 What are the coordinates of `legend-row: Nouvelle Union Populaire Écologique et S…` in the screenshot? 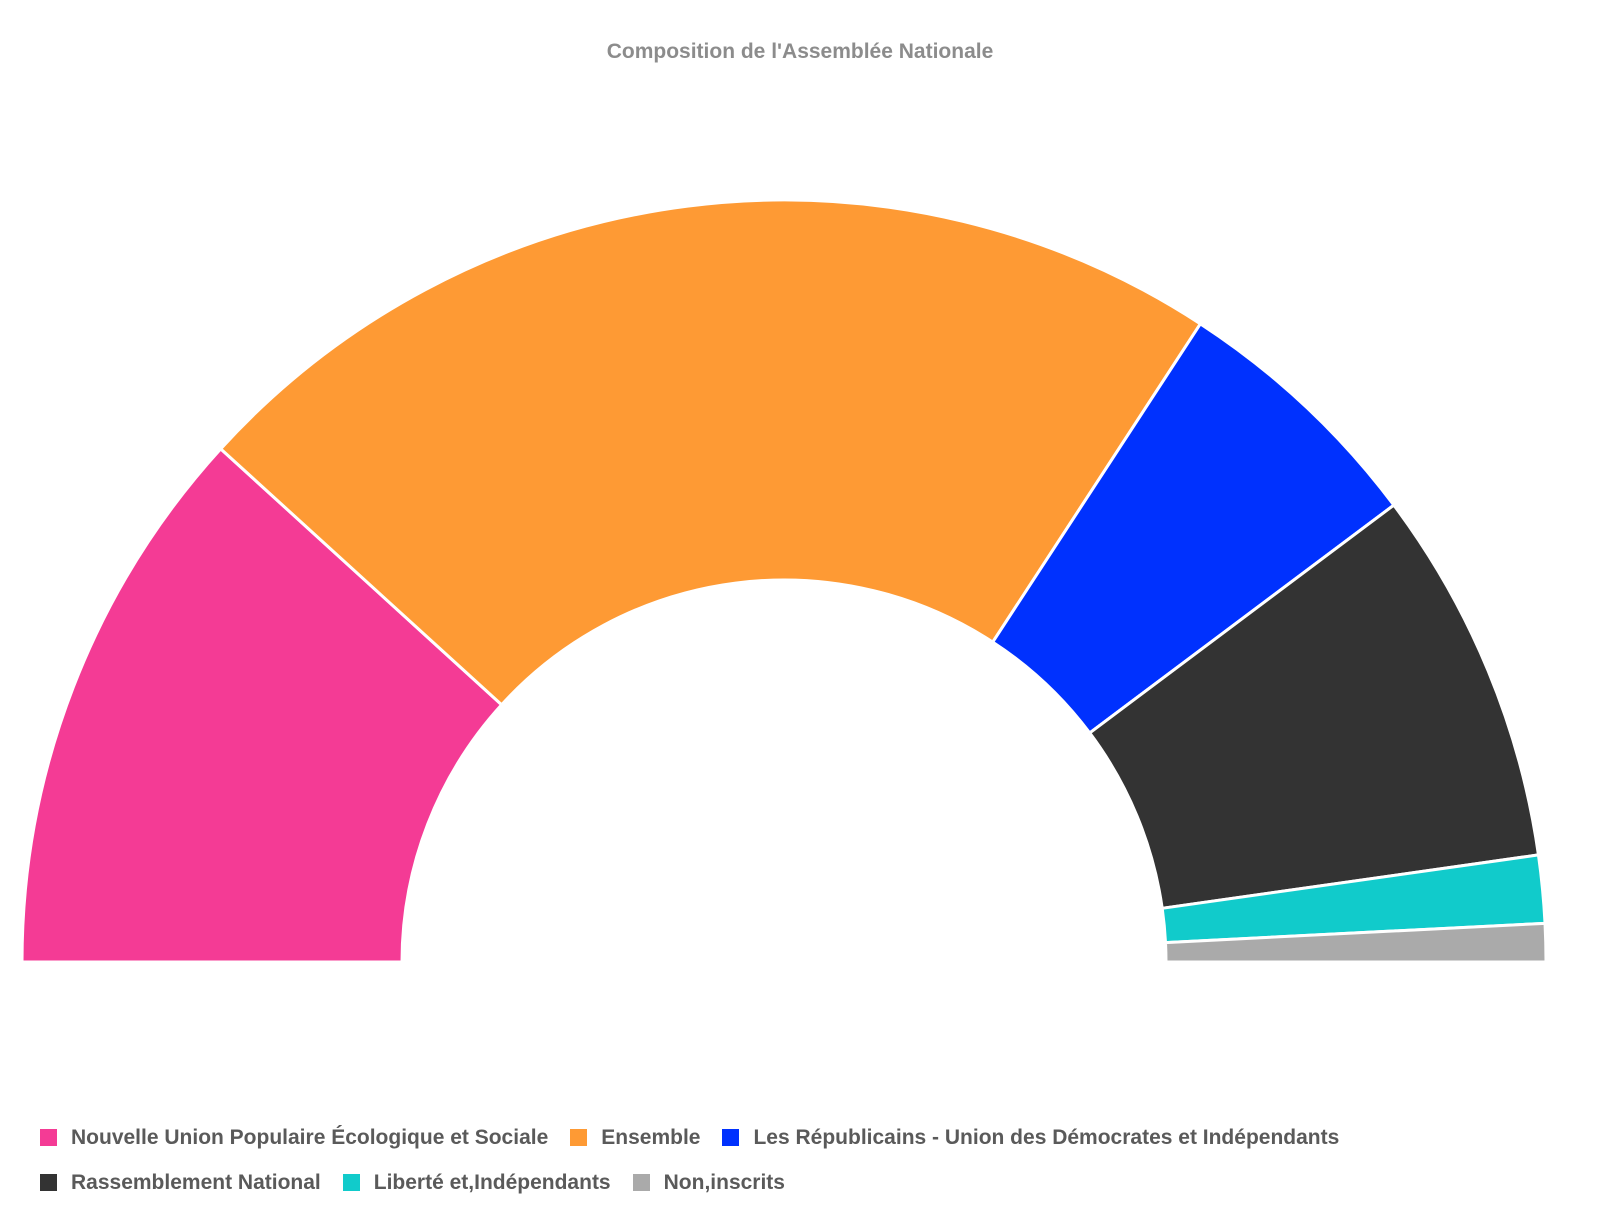 It's located at (800, 1137).